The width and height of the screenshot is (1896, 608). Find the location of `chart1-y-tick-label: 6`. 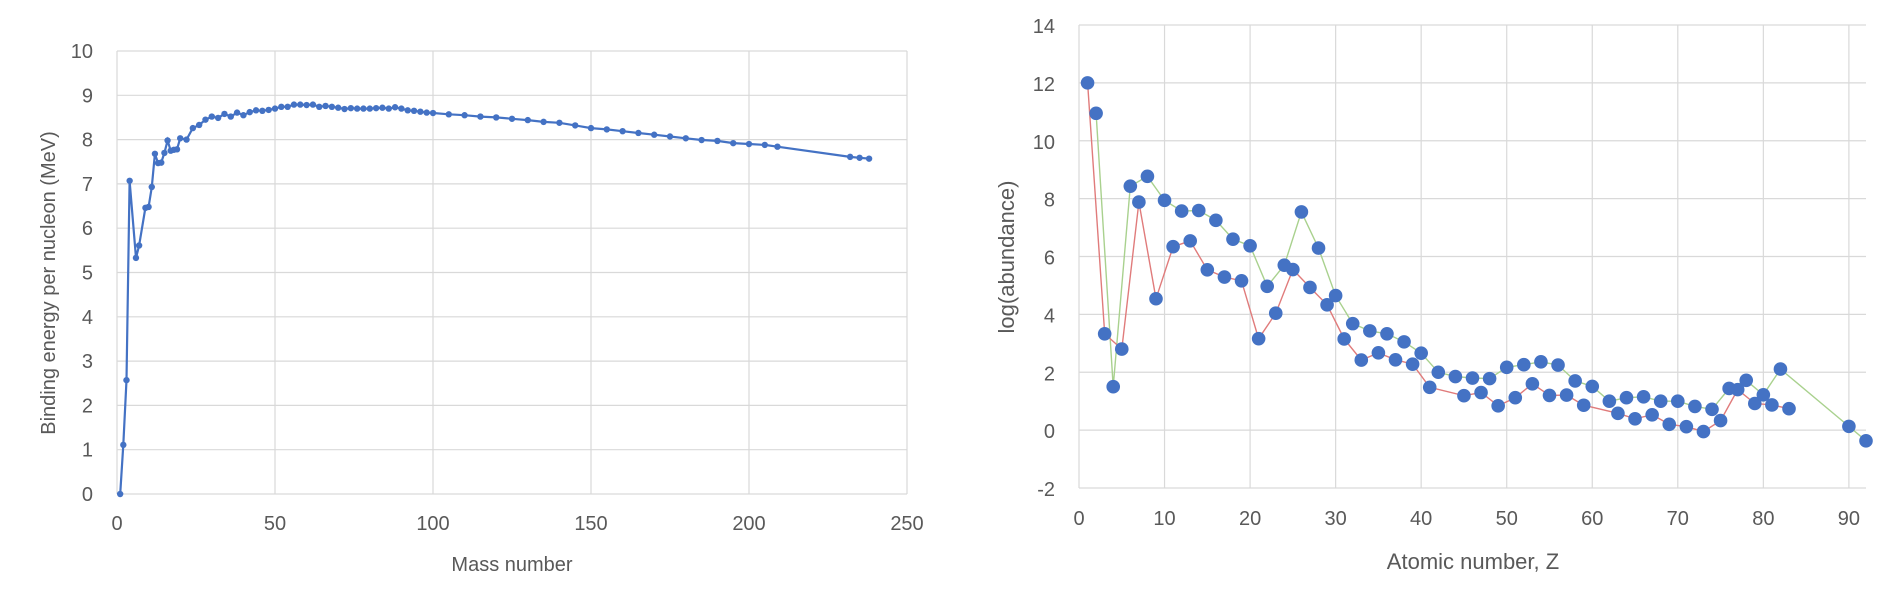

chart1-y-tick-label: 6 is located at coordinates (87, 229).